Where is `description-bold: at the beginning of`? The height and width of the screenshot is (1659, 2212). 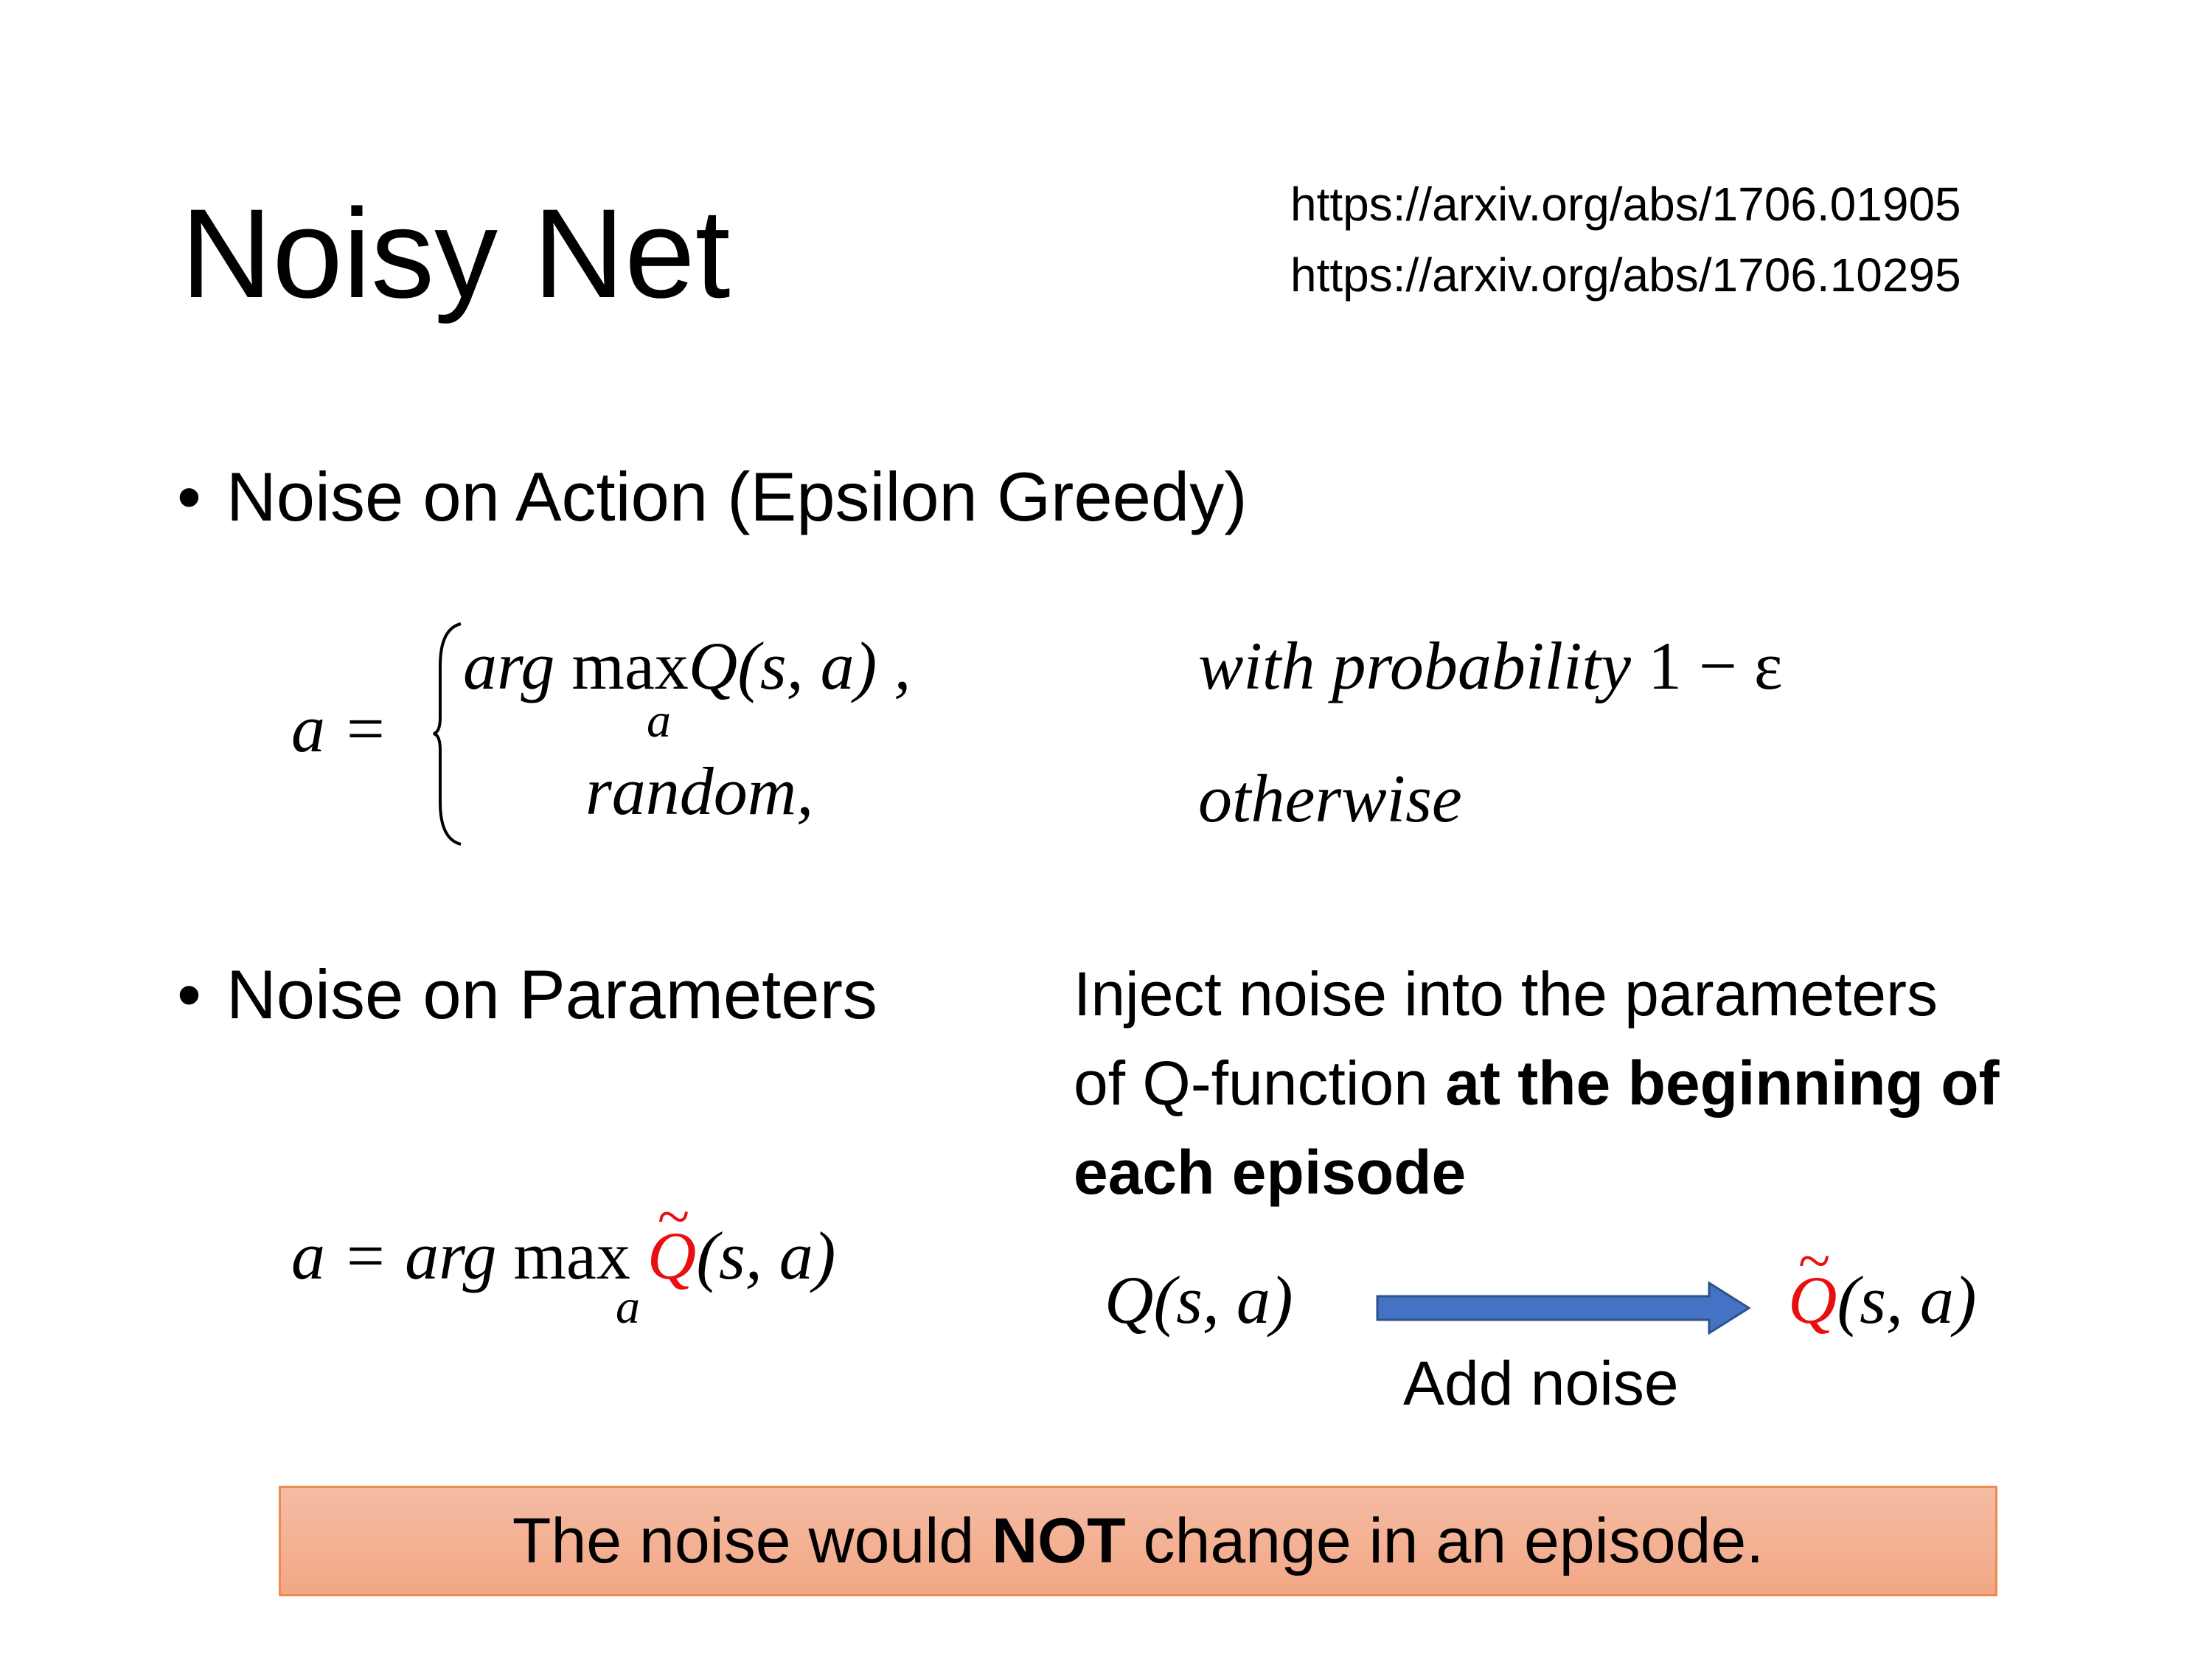
description-bold: at the beginning of is located at coordinates (1722, 1083).